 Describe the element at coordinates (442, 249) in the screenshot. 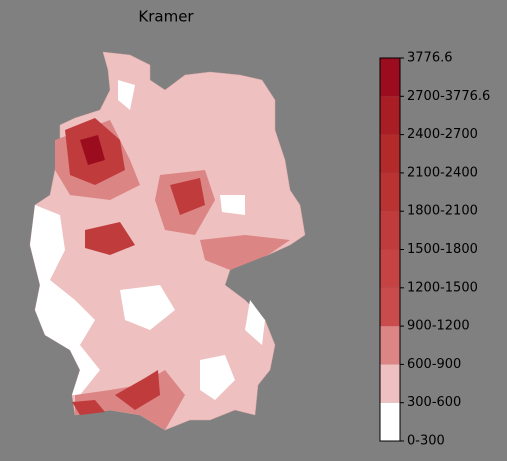

I see `colorbar-label: 1500-1800` at that location.